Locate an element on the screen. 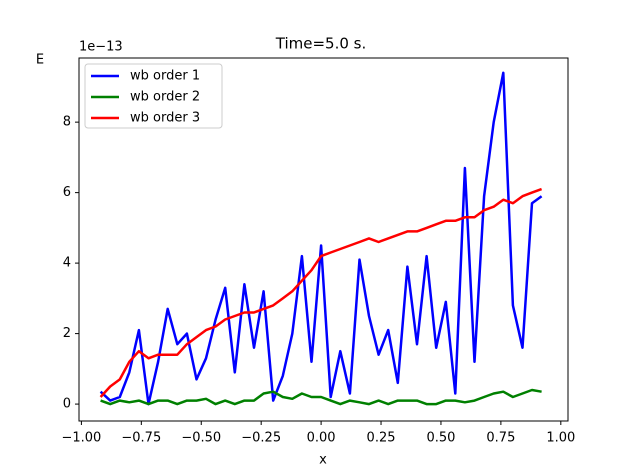 Image resolution: width=631 pixels, height=473 pixels. legend-label: wb order 2 is located at coordinates (165, 97).